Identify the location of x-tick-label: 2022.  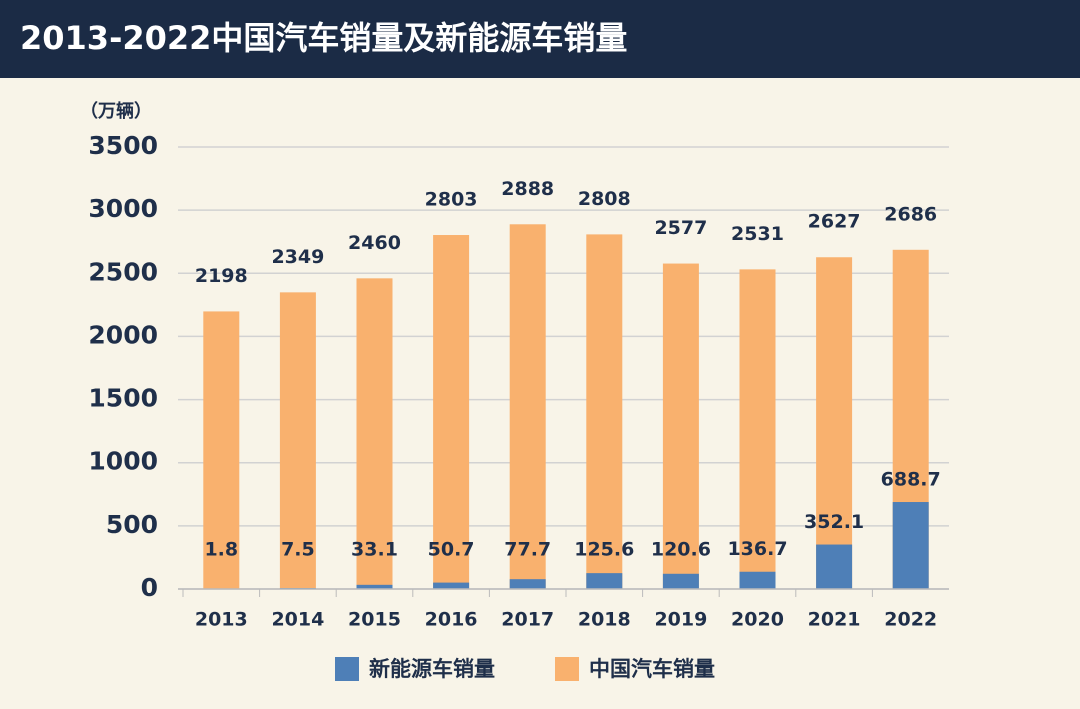
(910, 620).